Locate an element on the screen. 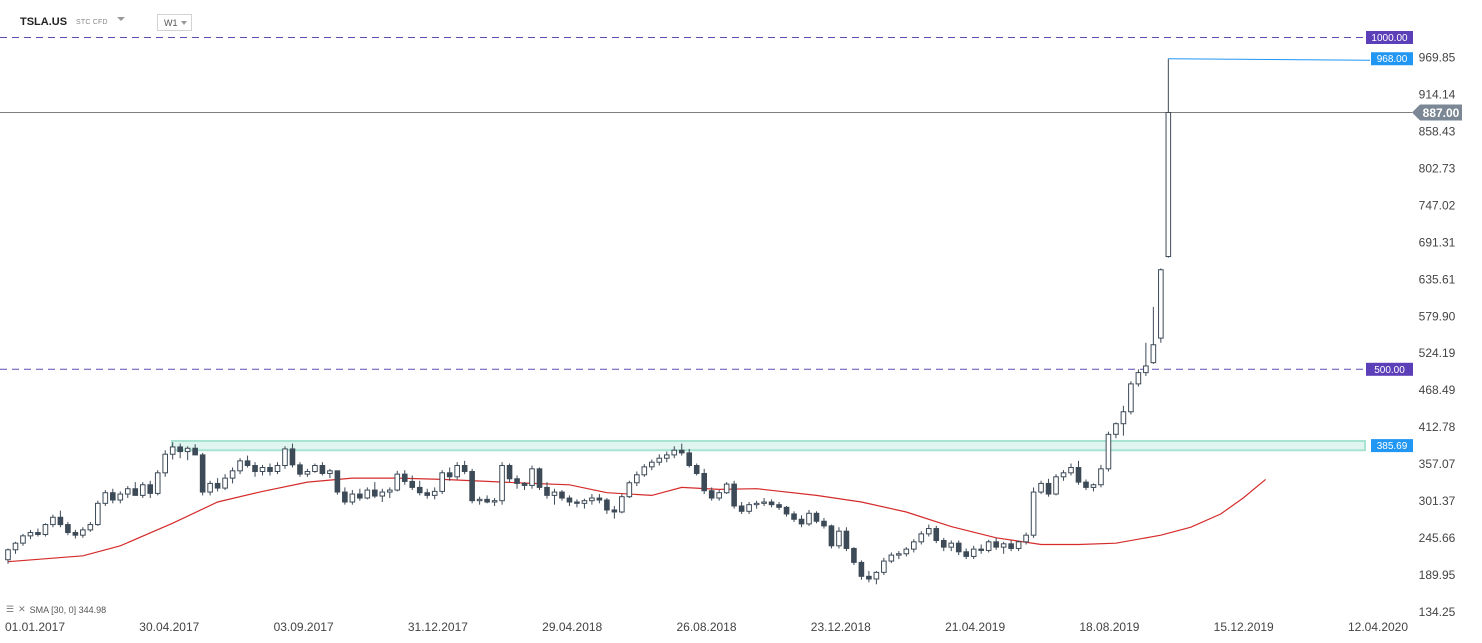 Image resolution: width=1482 pixels, height=643 pixels. bars-icon: ☰ is located at coordinates (10, 609).